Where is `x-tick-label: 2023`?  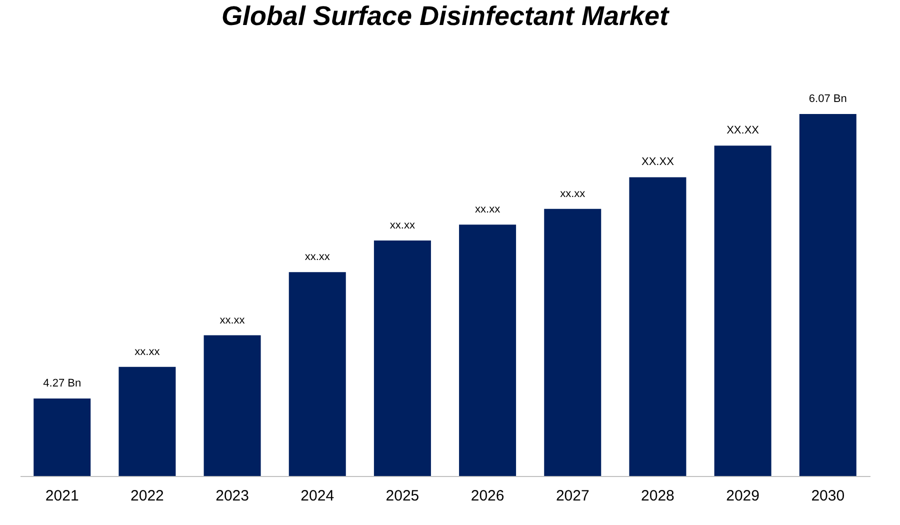
x-tick-label: 2023 is located at coordinates (232, 496).